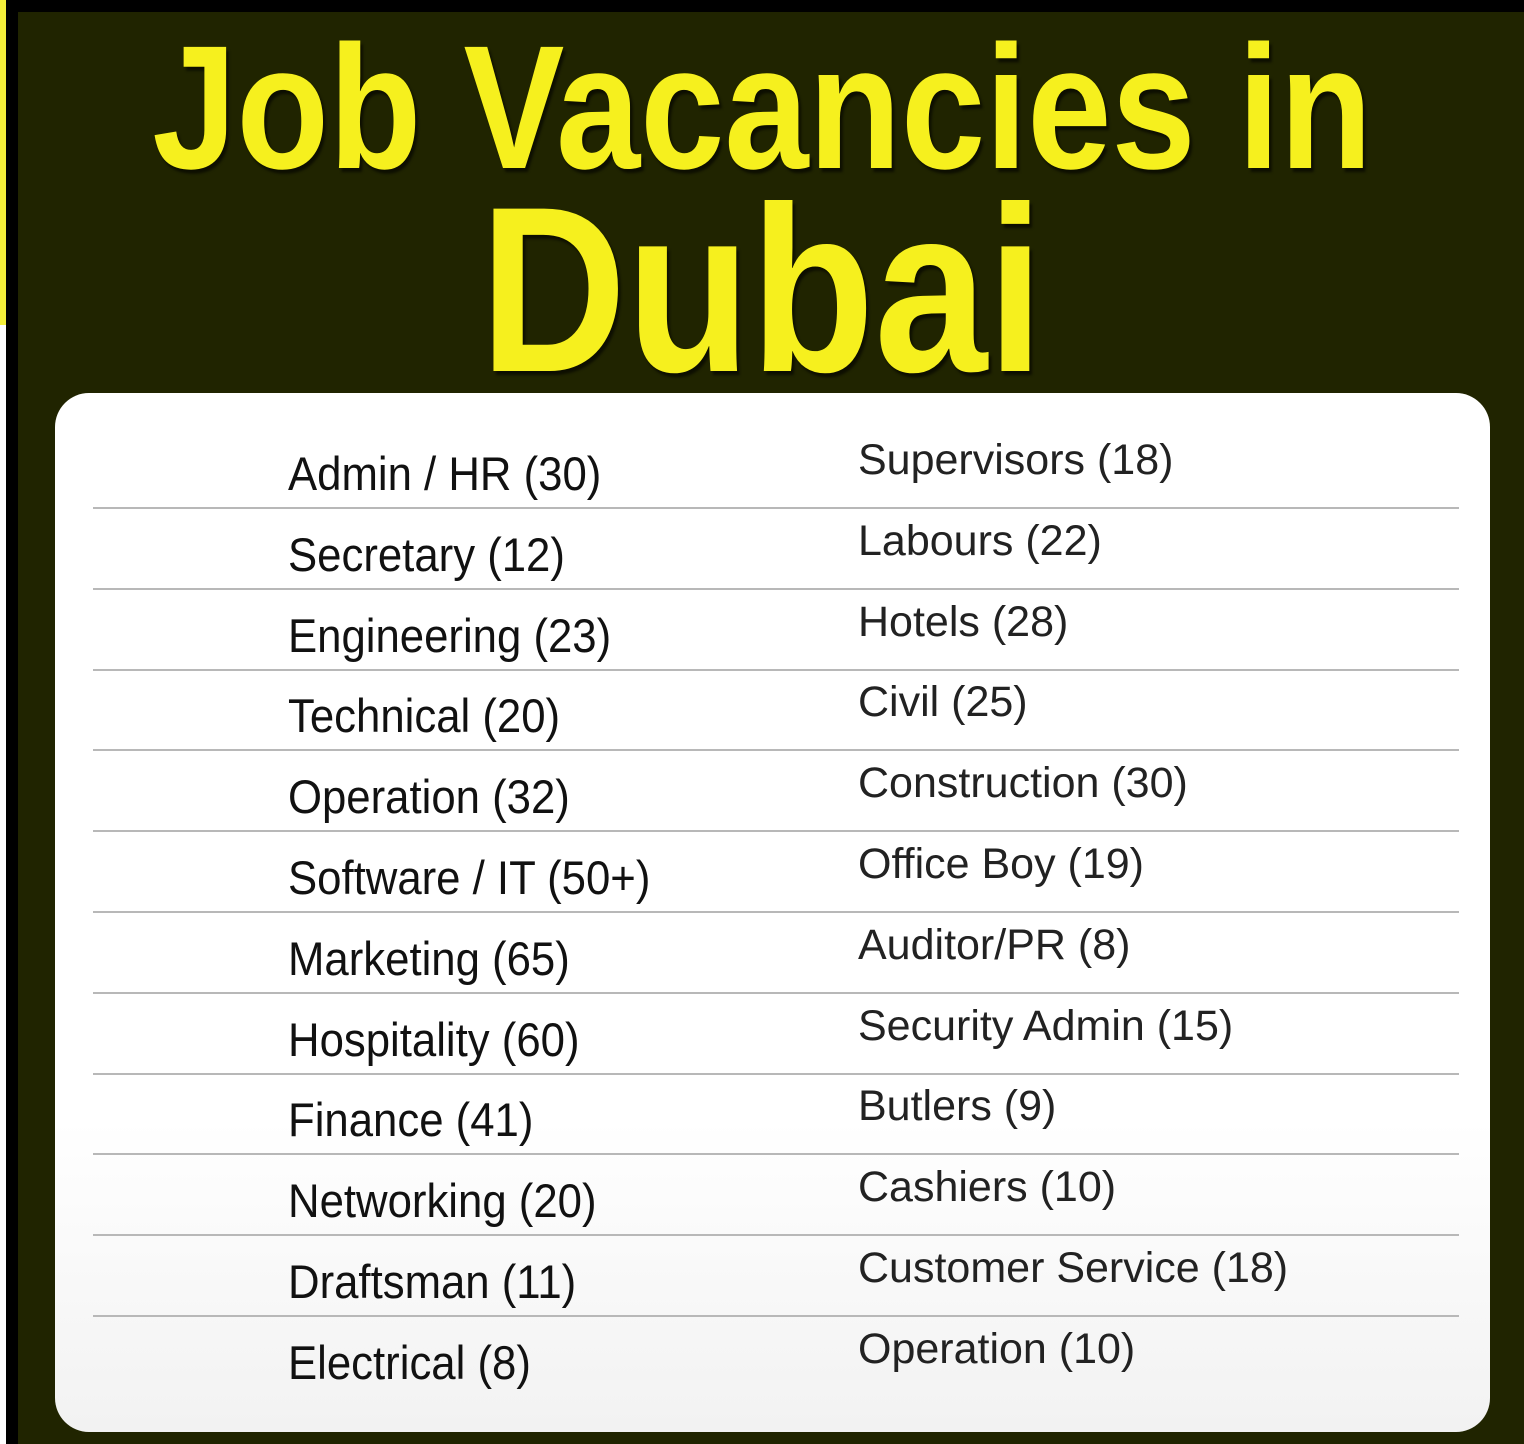 The height and width of the screenshot is (1444, 1524). What do you see at coordinates (434, 1039) in the screenshot?
I see `vacancy-left: Hospitality (60)` at bounding box center [434, 1039].